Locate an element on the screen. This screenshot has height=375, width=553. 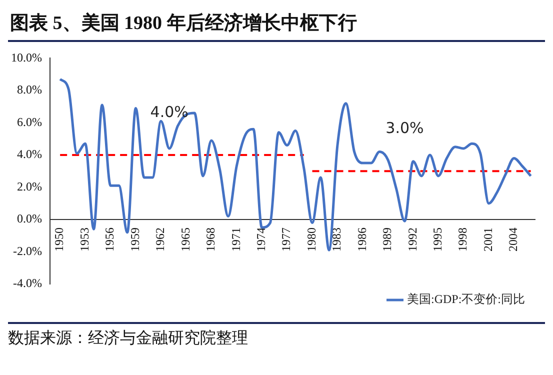
y-tick-label: 6.0% is located at coordinates (29, 121).